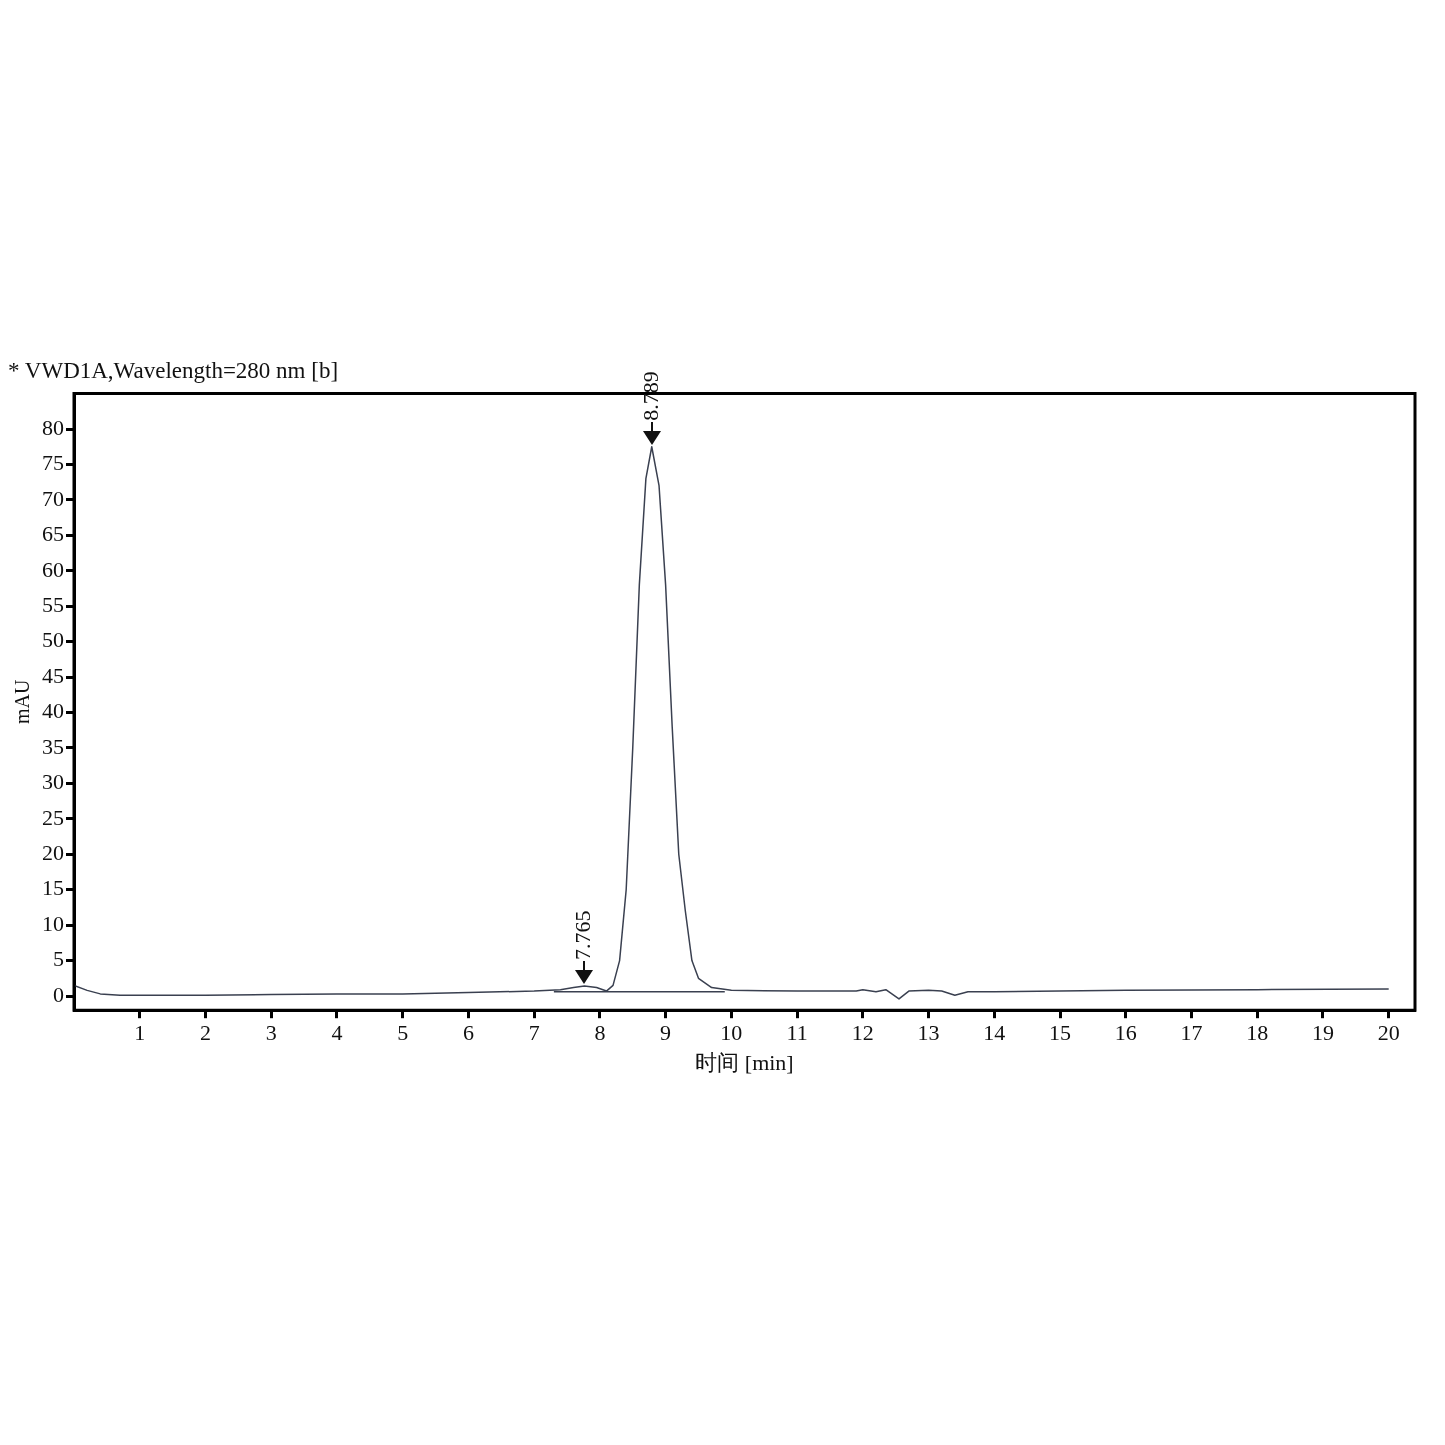  Describe the element at coordinates (53, 923) in the screenshot. I see `y-tick-label: 10` at that location.